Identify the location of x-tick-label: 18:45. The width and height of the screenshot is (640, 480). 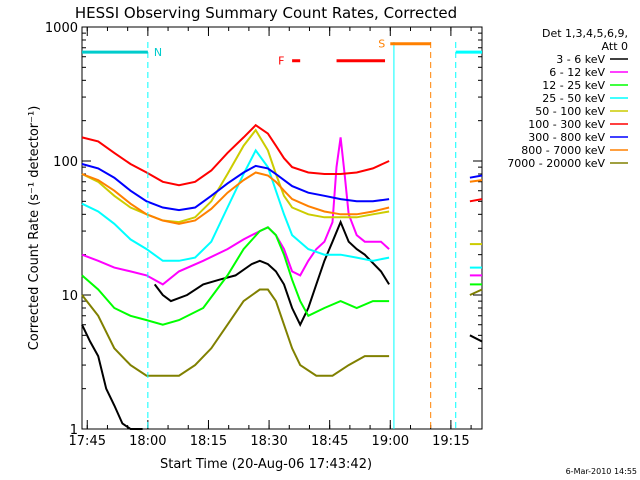
(329, 441).